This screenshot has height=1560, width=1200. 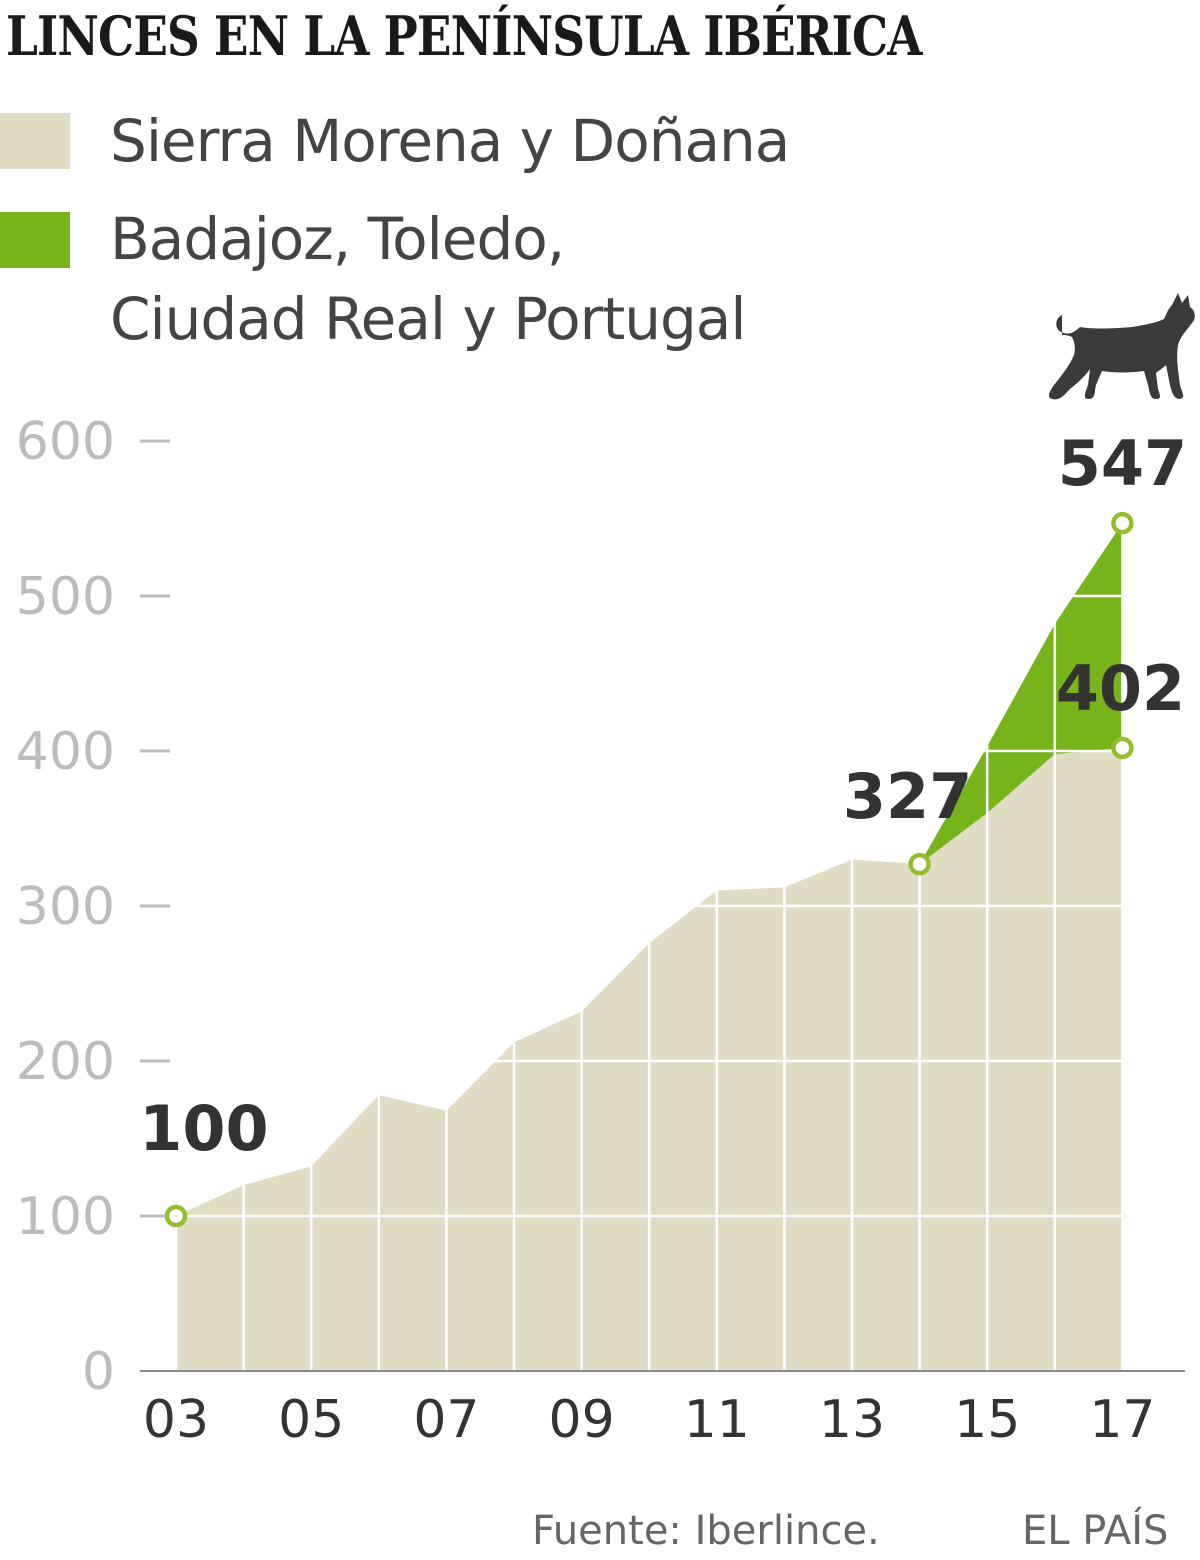 I want to click on legend-label-badajoz-line1: Badajoz, Toledo,, so click(x=337, y=239).